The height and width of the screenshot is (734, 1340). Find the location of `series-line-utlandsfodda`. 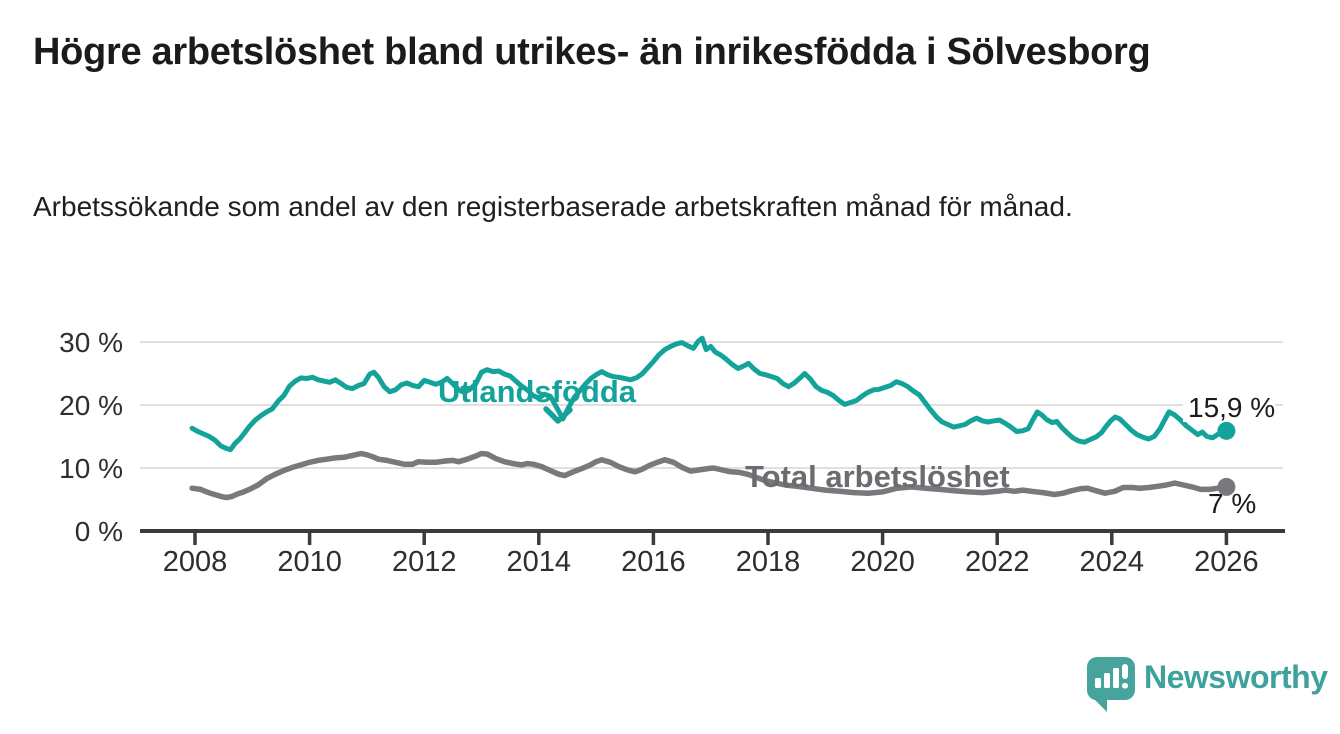

series-line-utlandsfodda is located at coordinates (709, 394).